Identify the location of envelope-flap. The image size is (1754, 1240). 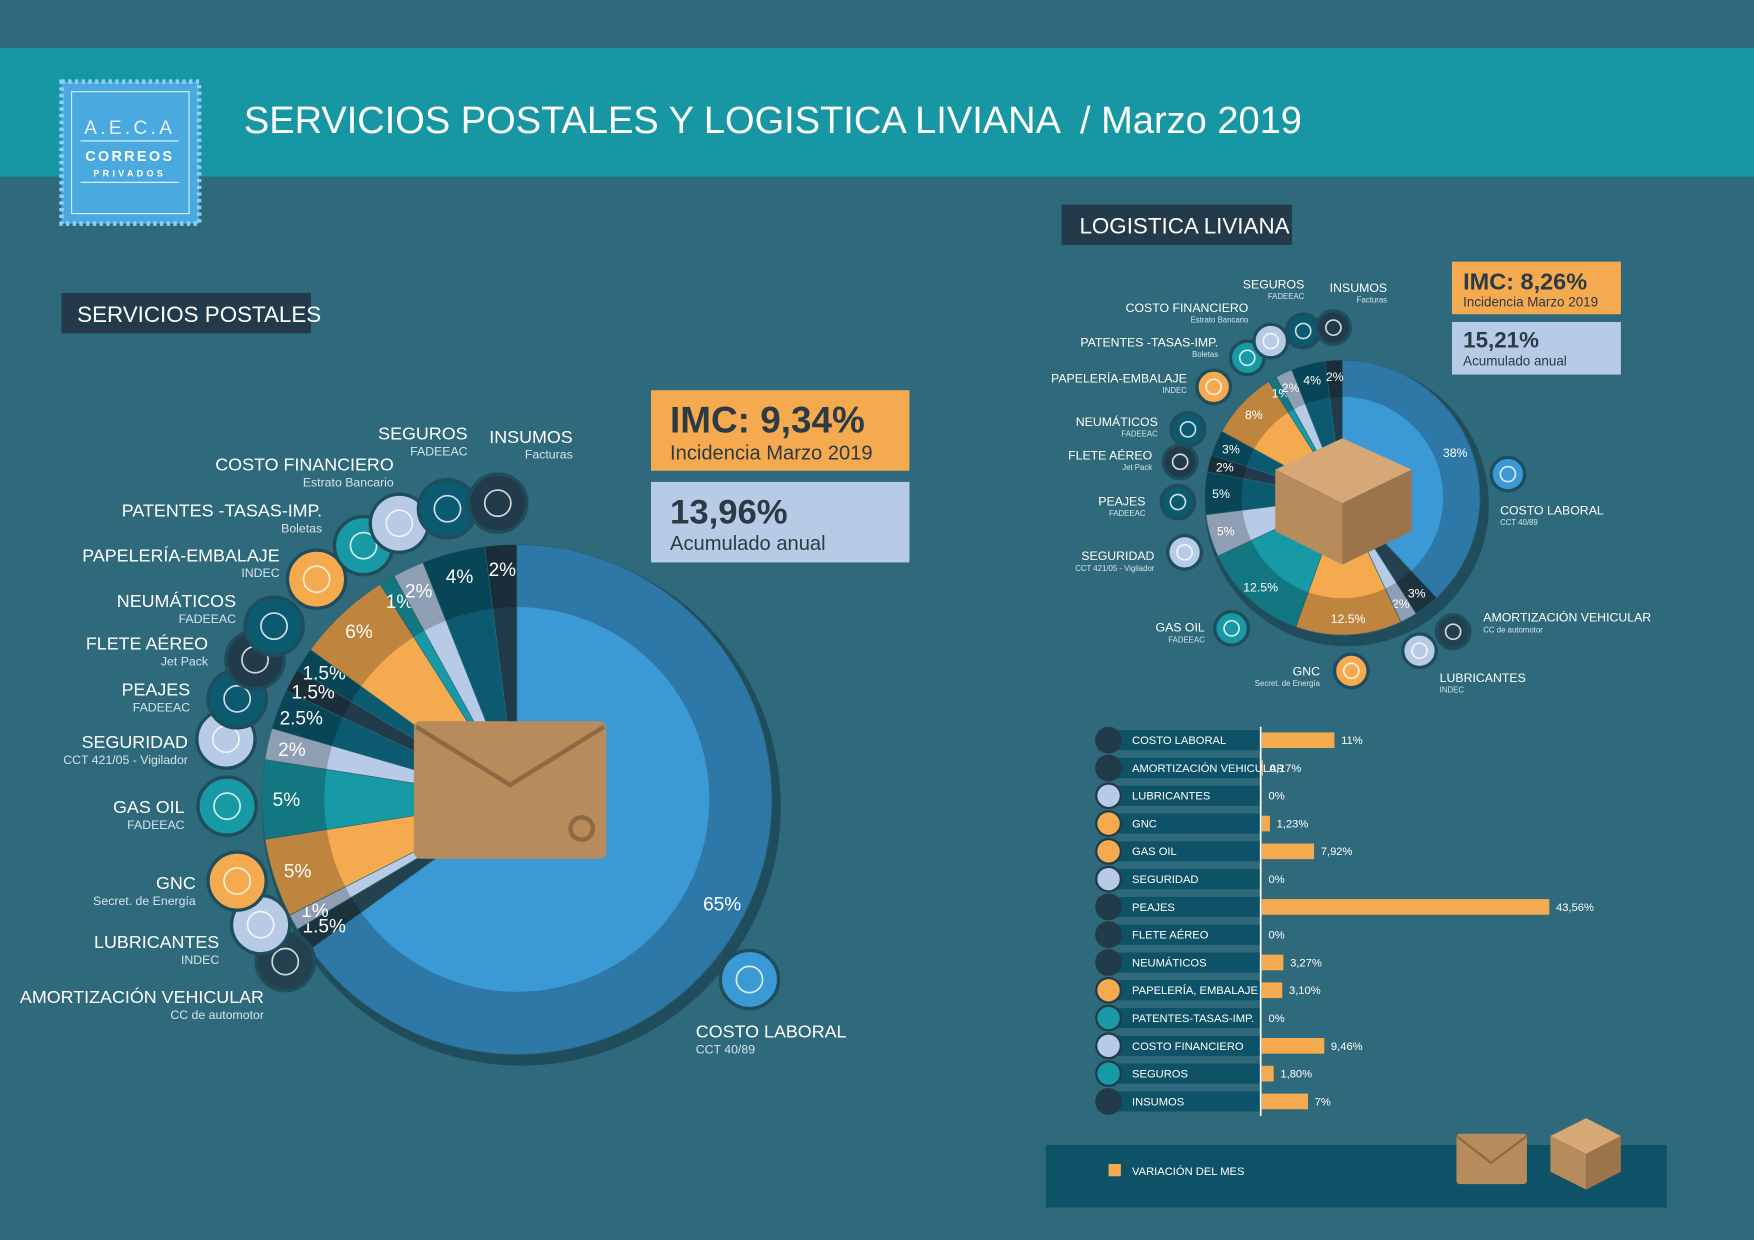
(1491, 1150).